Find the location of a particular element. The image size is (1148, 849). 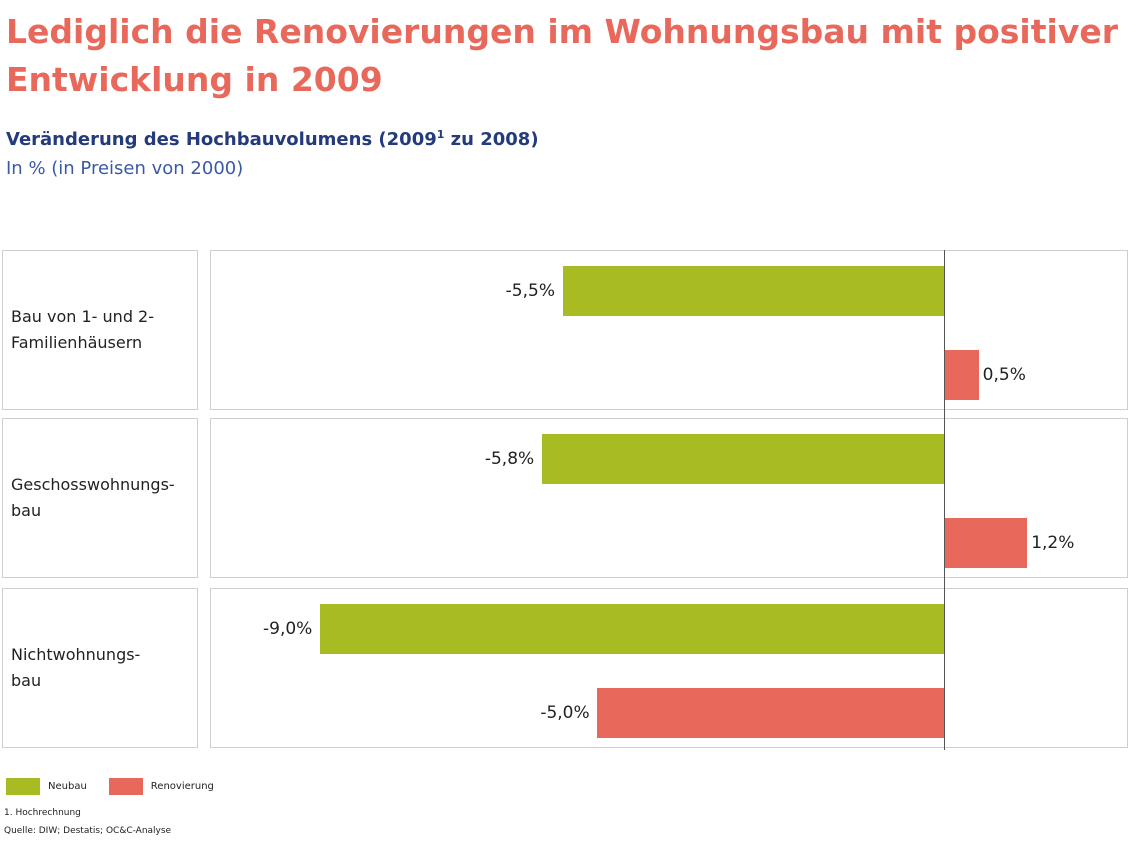

data-label-renovierung: -5,0% is located at coordinates (565, 713).